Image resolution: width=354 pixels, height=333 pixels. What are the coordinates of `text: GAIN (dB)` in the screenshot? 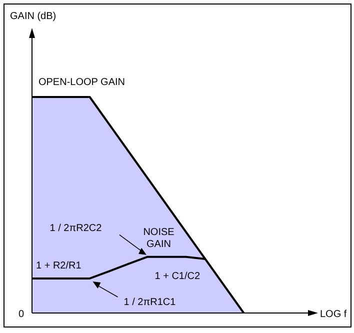 It's located at (33, 16).